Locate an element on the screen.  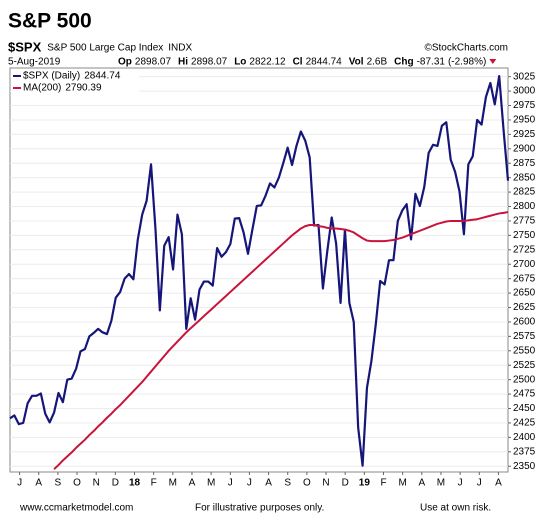
y-tick-label: 2825 is located at coordinates (524, 192).